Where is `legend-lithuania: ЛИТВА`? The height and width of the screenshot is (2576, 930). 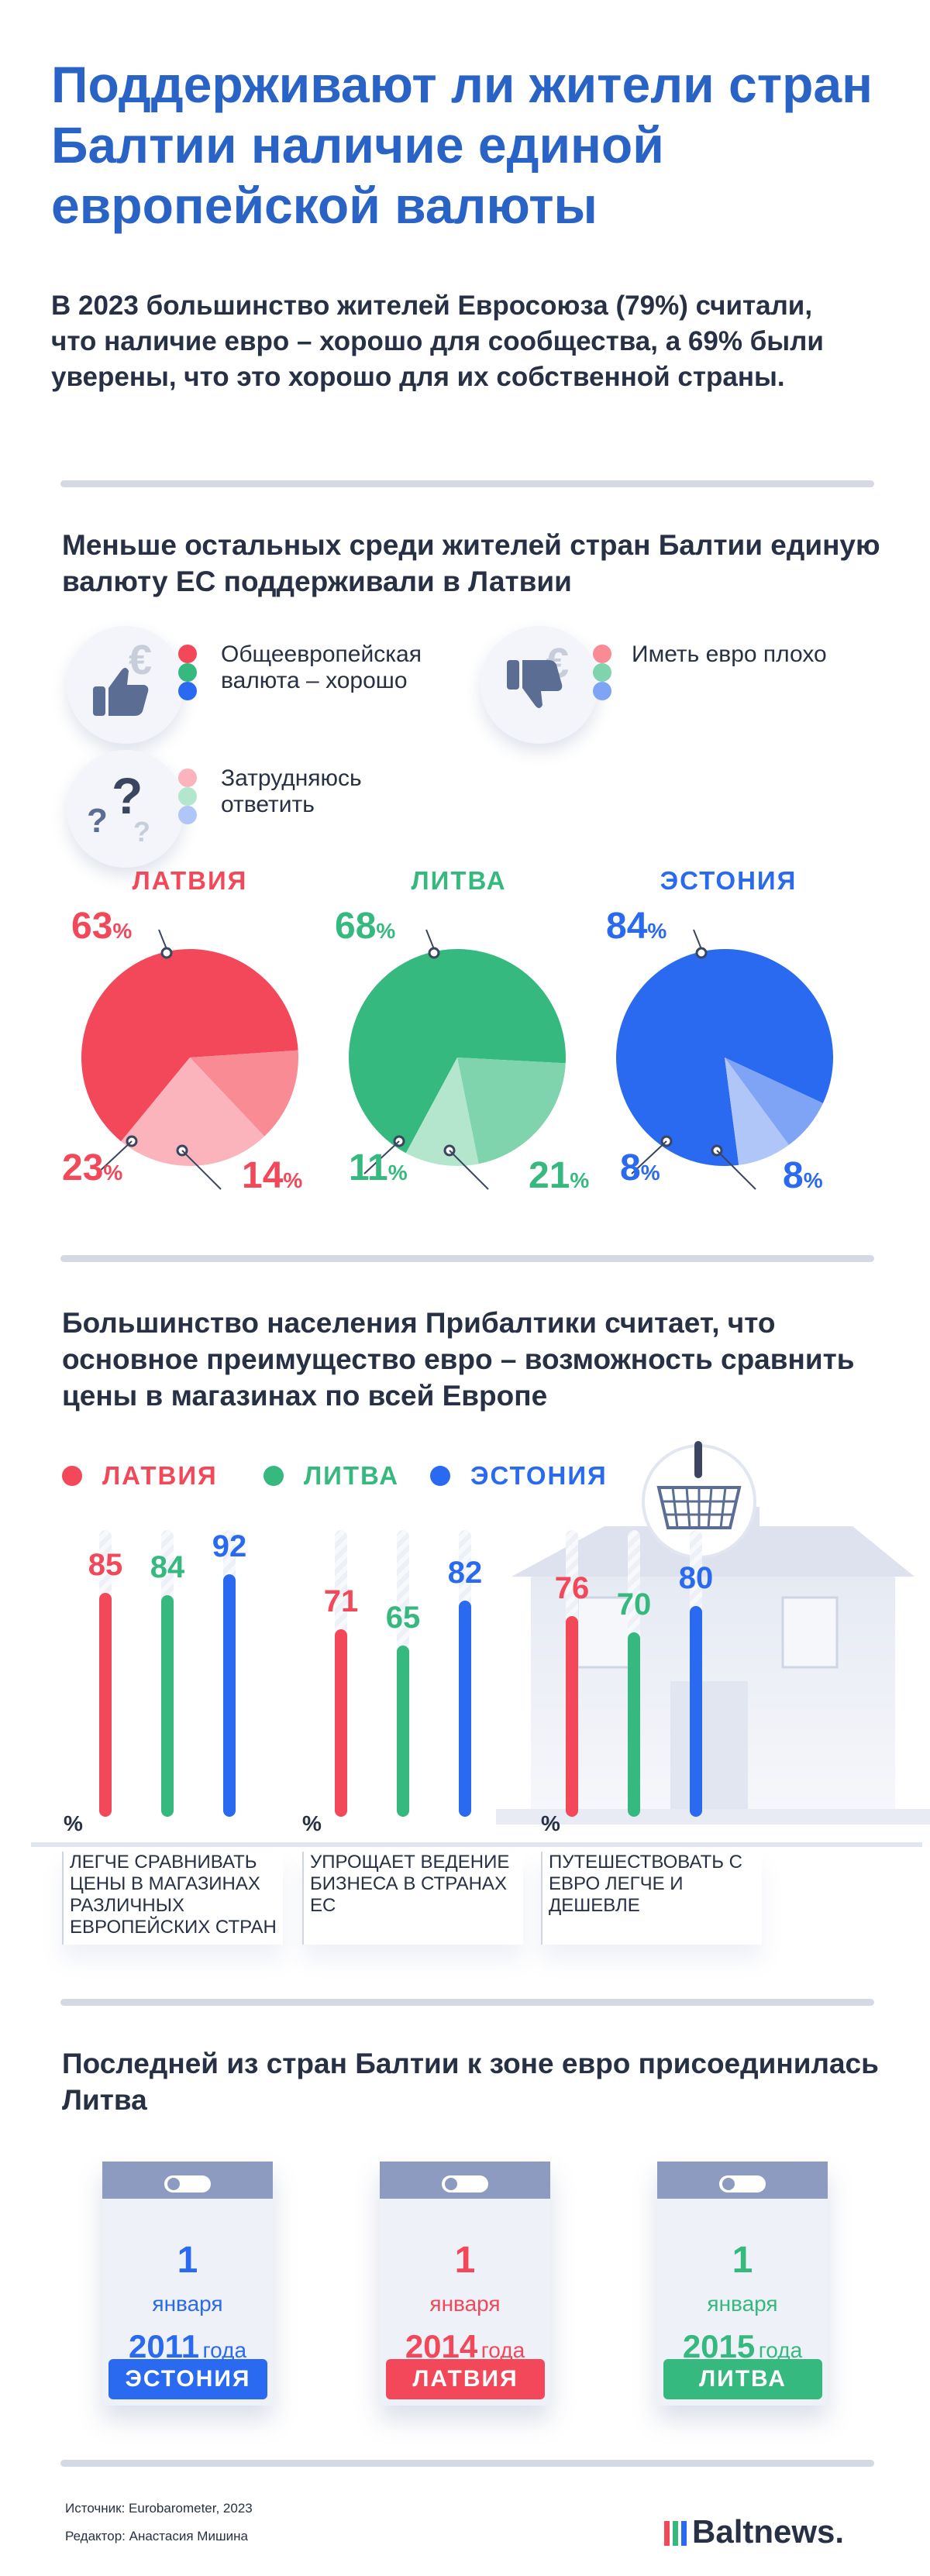
legend-lithuania: ЛИТВА is located at coordinates (352, 1475).